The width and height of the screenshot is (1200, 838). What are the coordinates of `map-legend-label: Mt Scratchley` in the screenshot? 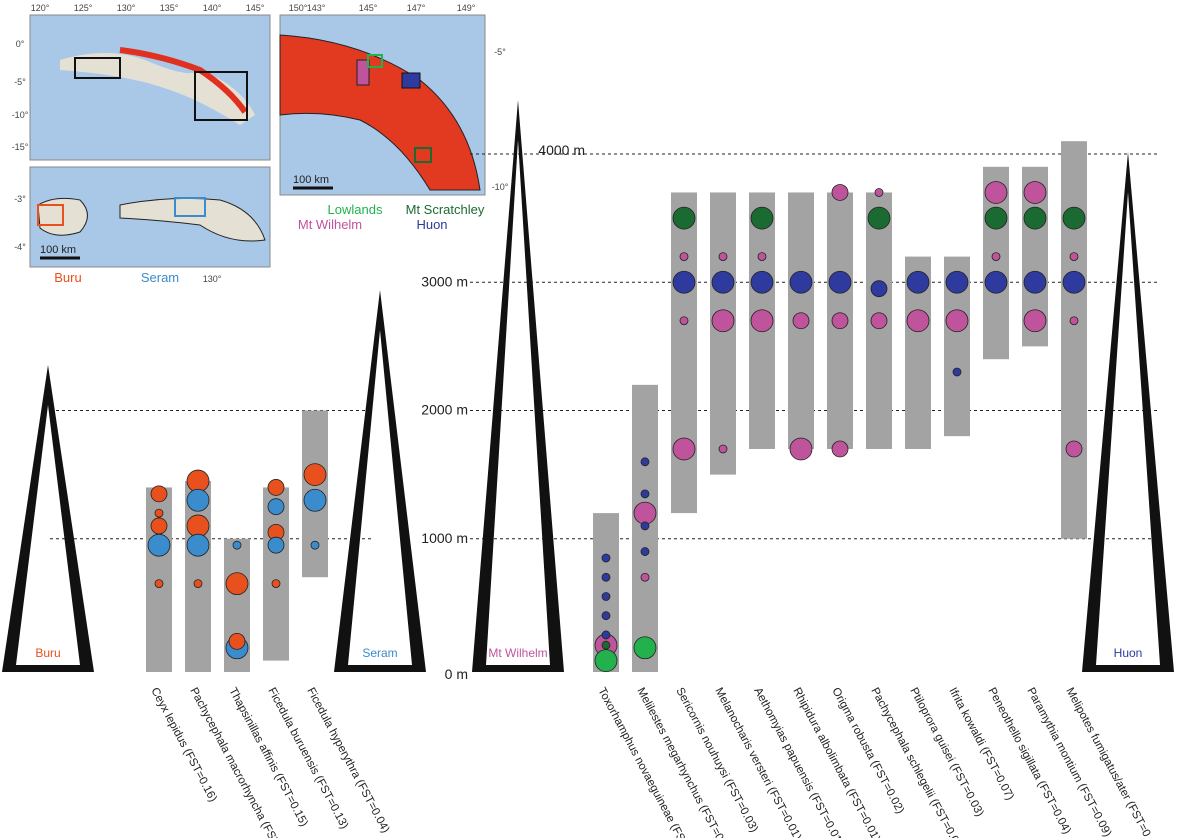 It's located at (445, 209).